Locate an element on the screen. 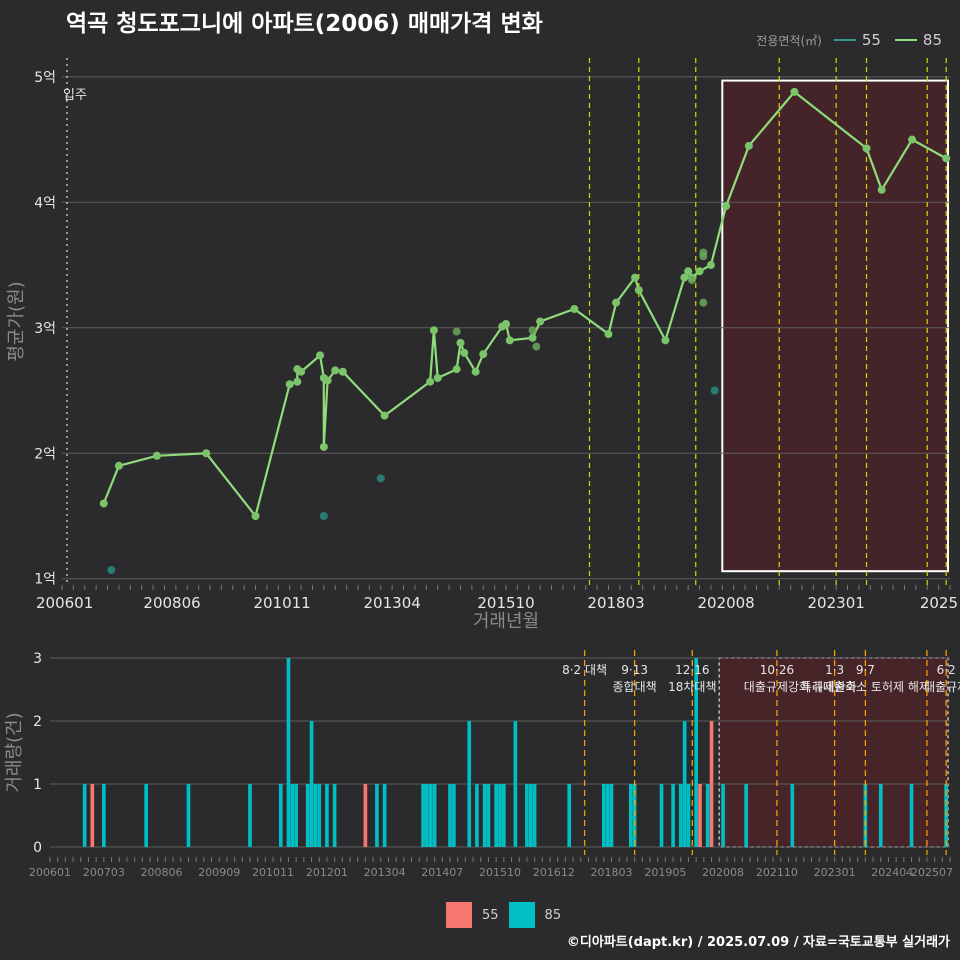  legend-label-85: 85 is located at coordinates (932, 40).